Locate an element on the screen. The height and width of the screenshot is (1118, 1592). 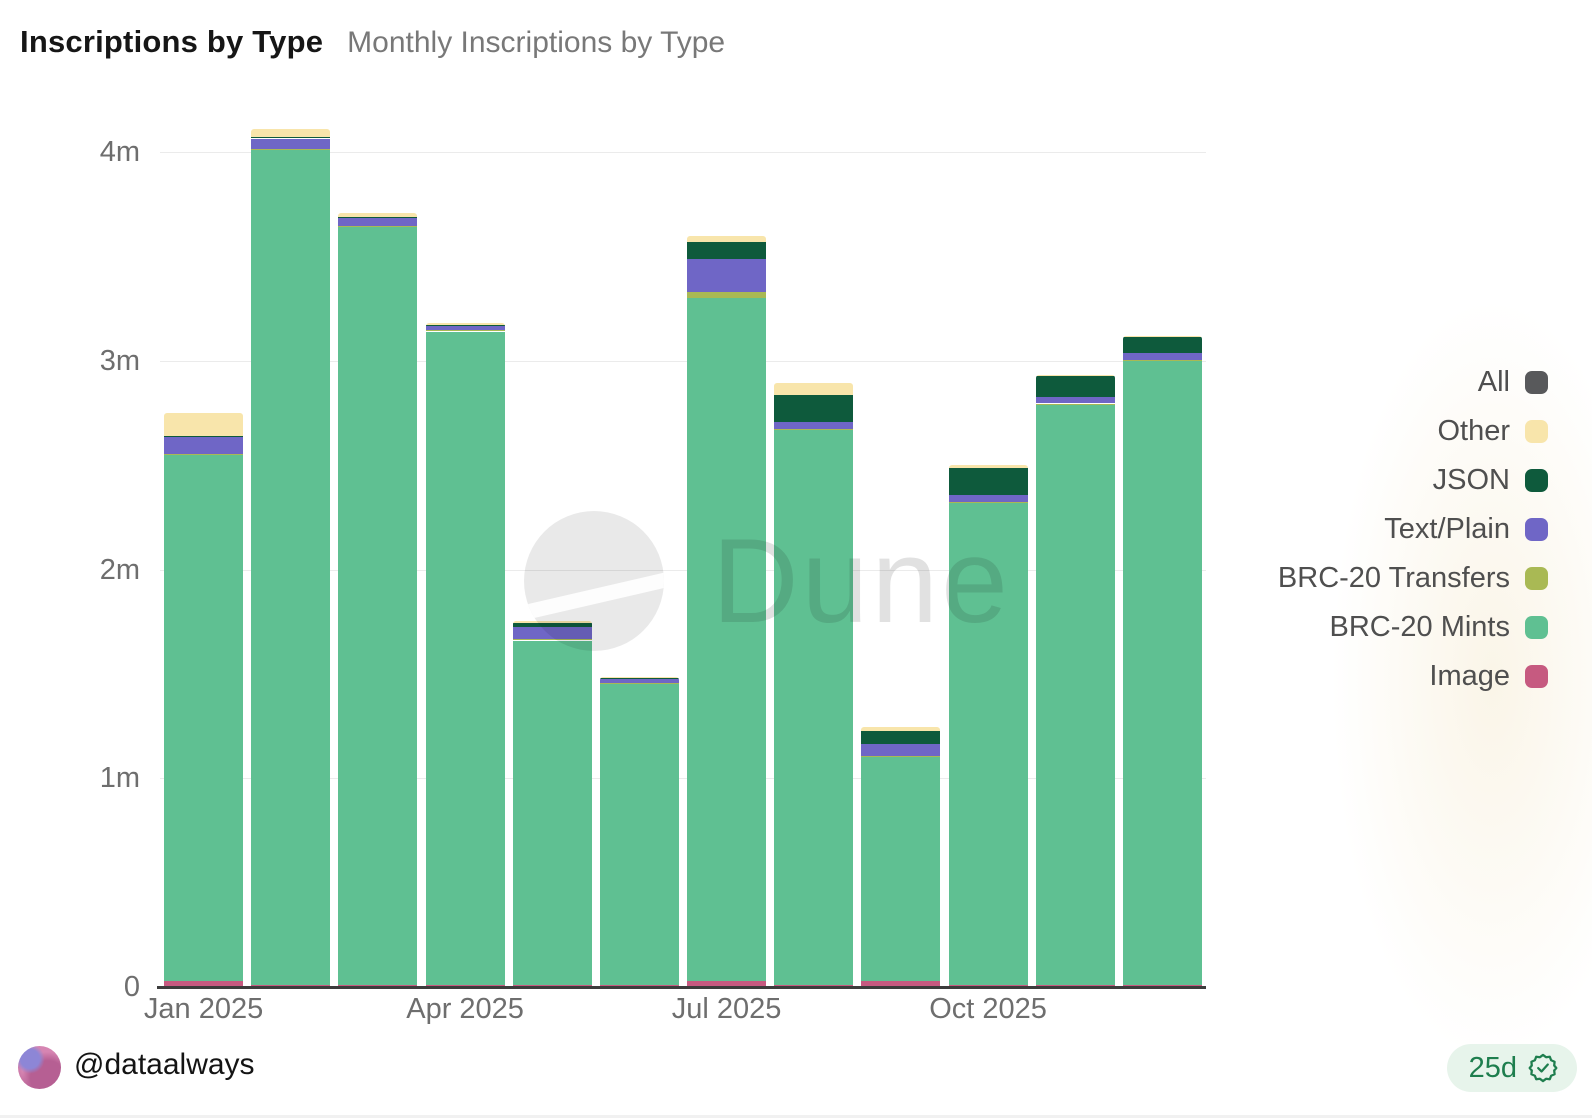
bar-jan-2025 is located at coordinates (204, 699).